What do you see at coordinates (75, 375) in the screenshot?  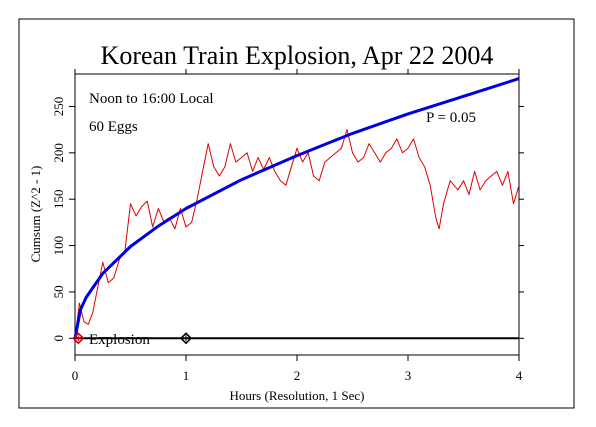 I see `x-tick-label: 0` at bounding box center [75, 375].